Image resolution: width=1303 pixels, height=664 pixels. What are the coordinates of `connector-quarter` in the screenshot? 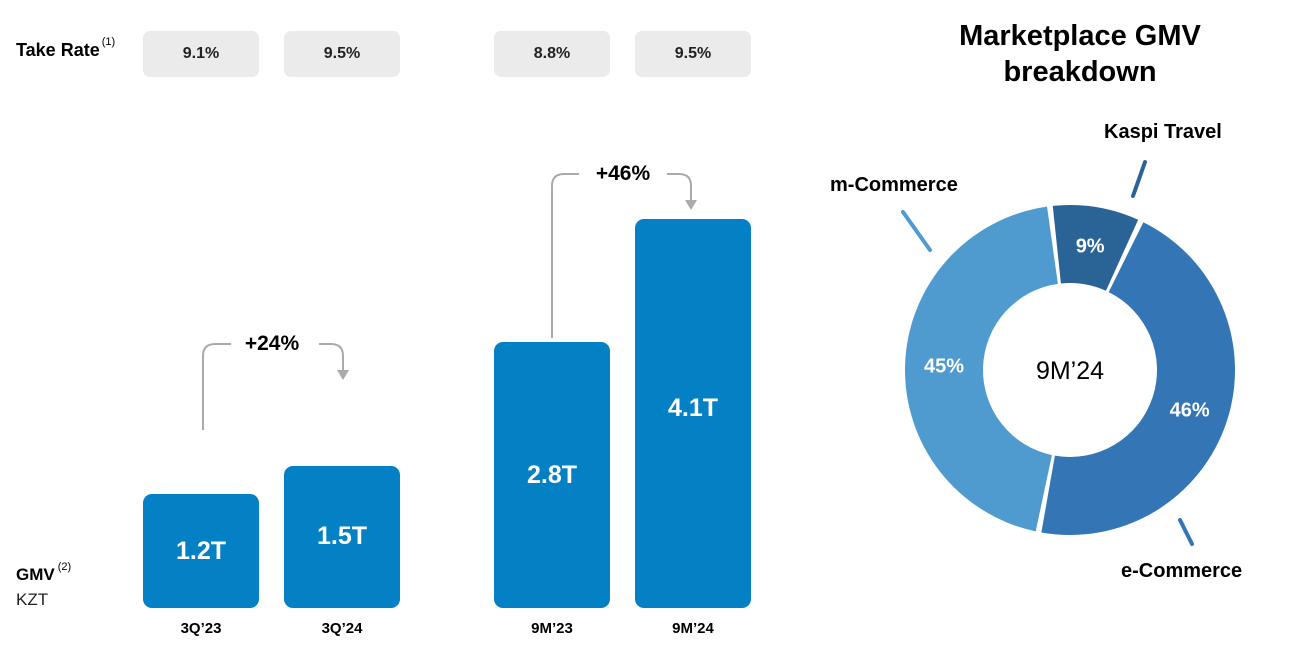 It's located at (216, 386).